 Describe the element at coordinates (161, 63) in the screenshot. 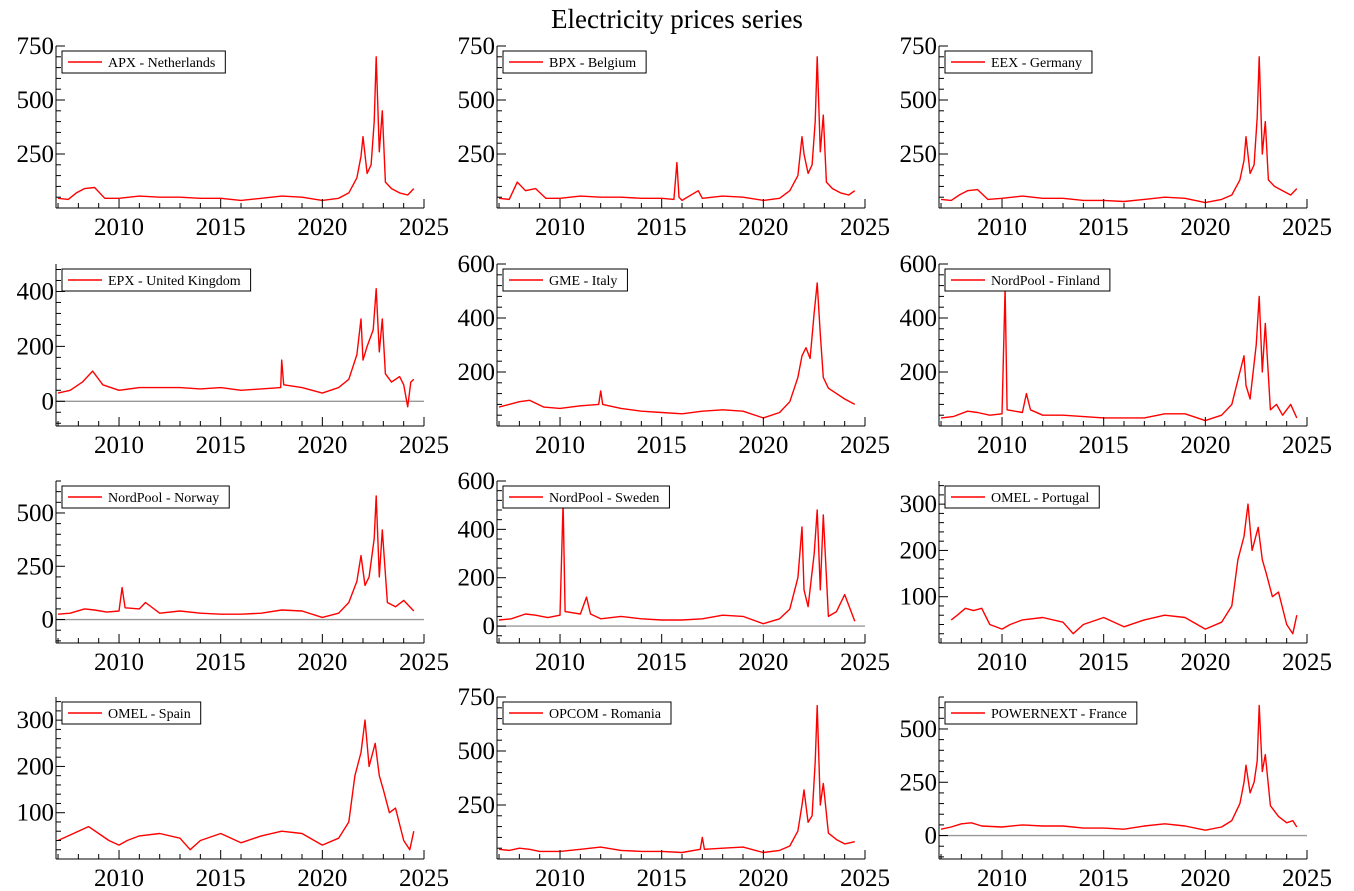

I see `legend-label: APX - Netherlands` at that location.